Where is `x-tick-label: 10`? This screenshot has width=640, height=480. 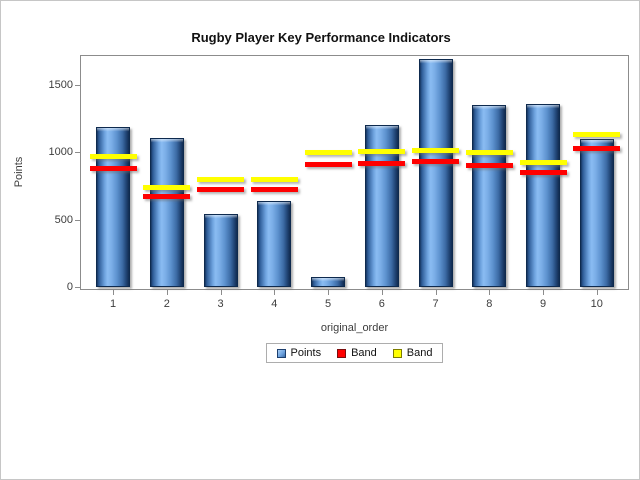
x-tick-label: 10 is located at coordinates (596, 304).